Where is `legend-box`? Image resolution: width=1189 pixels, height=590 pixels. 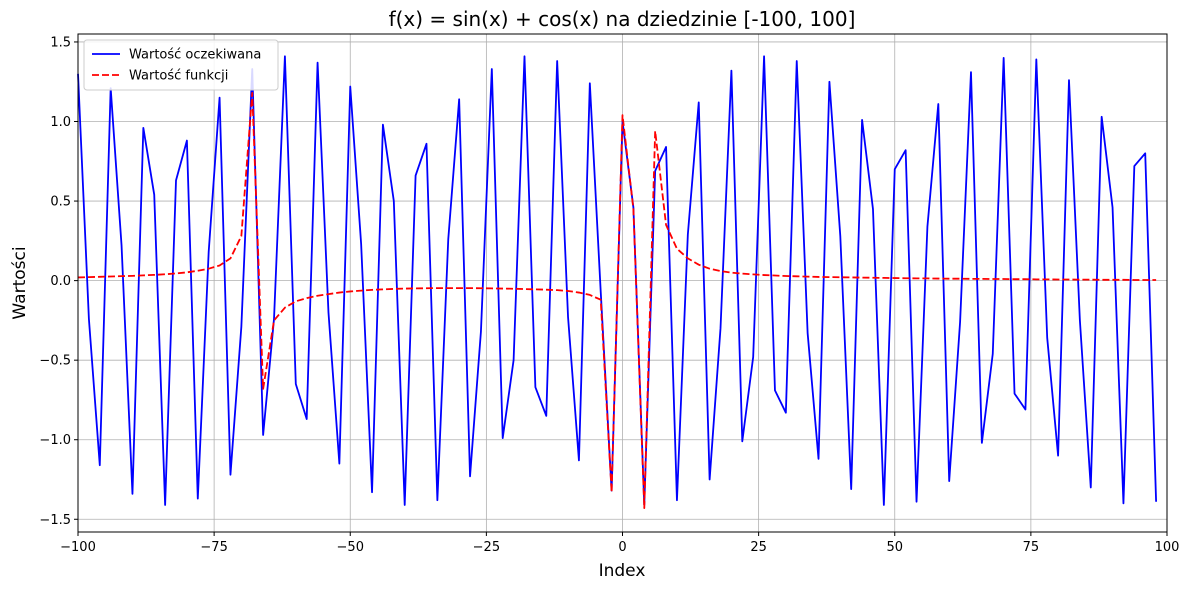
legend-box is located at coordinates (181, 65).